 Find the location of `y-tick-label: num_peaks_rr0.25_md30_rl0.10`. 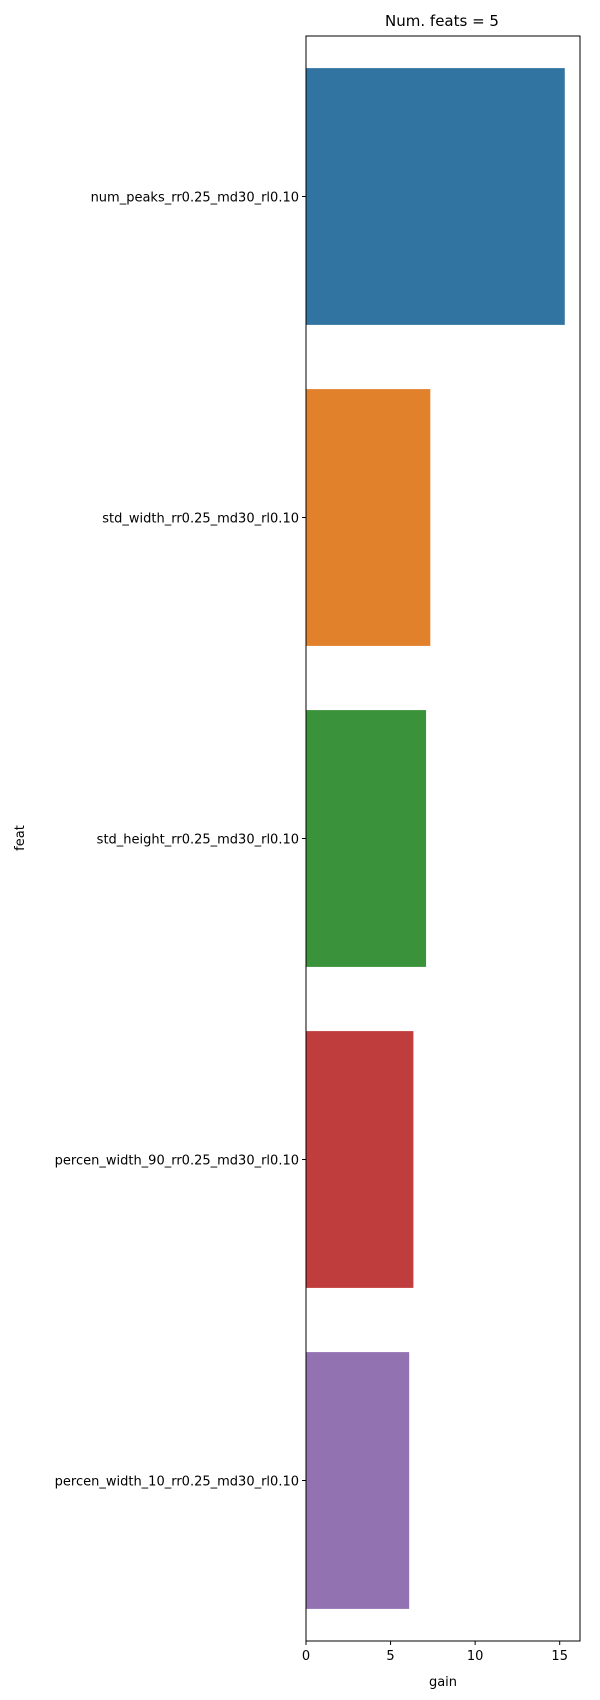

y-tick-label: num_peaks_rr0.25_md30_rl0.10 is located at coordinates (195, 198).